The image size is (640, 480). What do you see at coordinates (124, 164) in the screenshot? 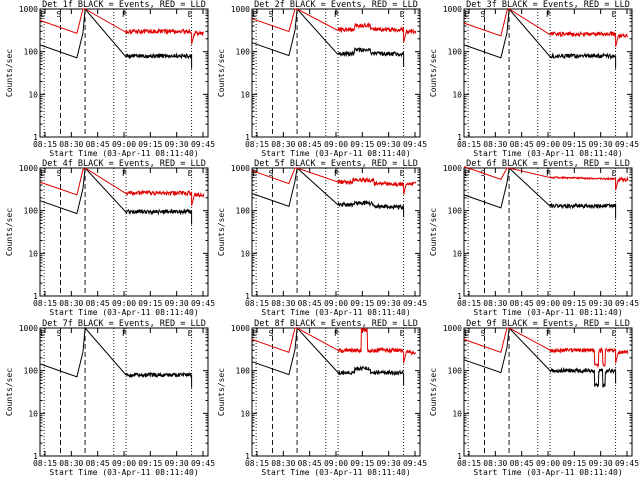
I see `chart-title: Det 4f BLACK = Events, RED = LLD` at bounding box center [124, 164].